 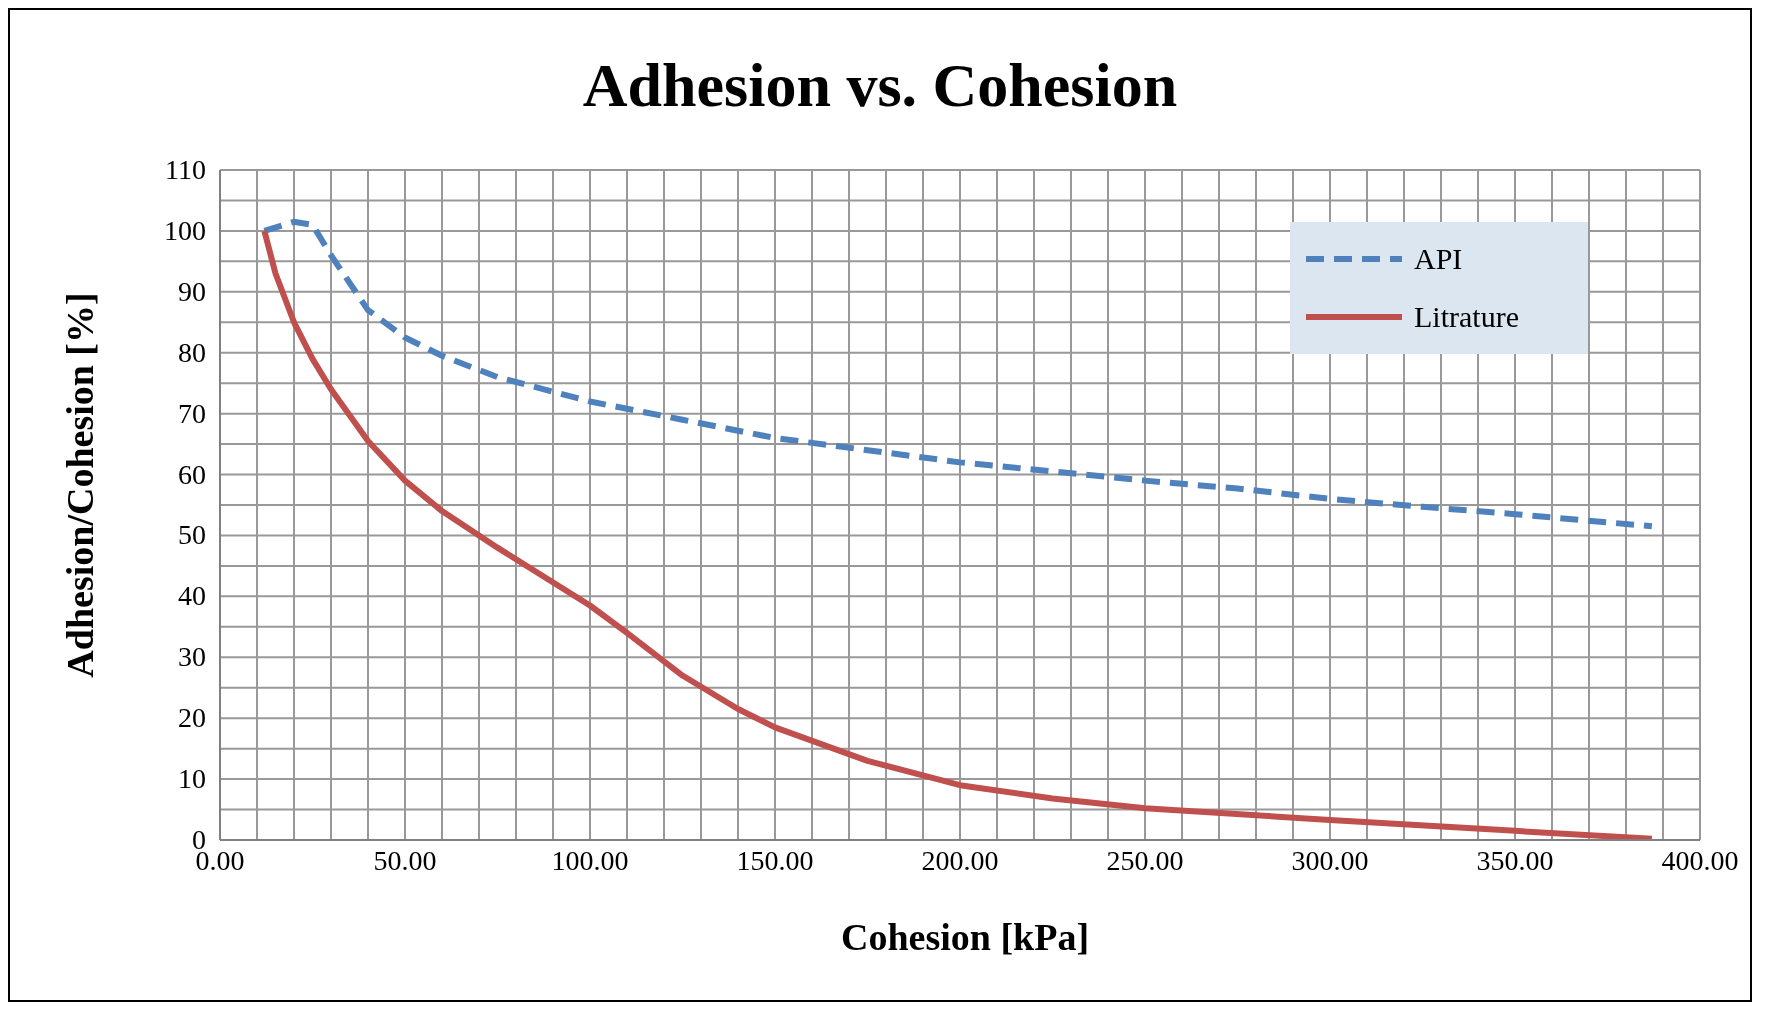 What do you see at coordinates (192, 657) in the screenshot?
I see `y-tick-label: 30` at bounding box center [192, 657].